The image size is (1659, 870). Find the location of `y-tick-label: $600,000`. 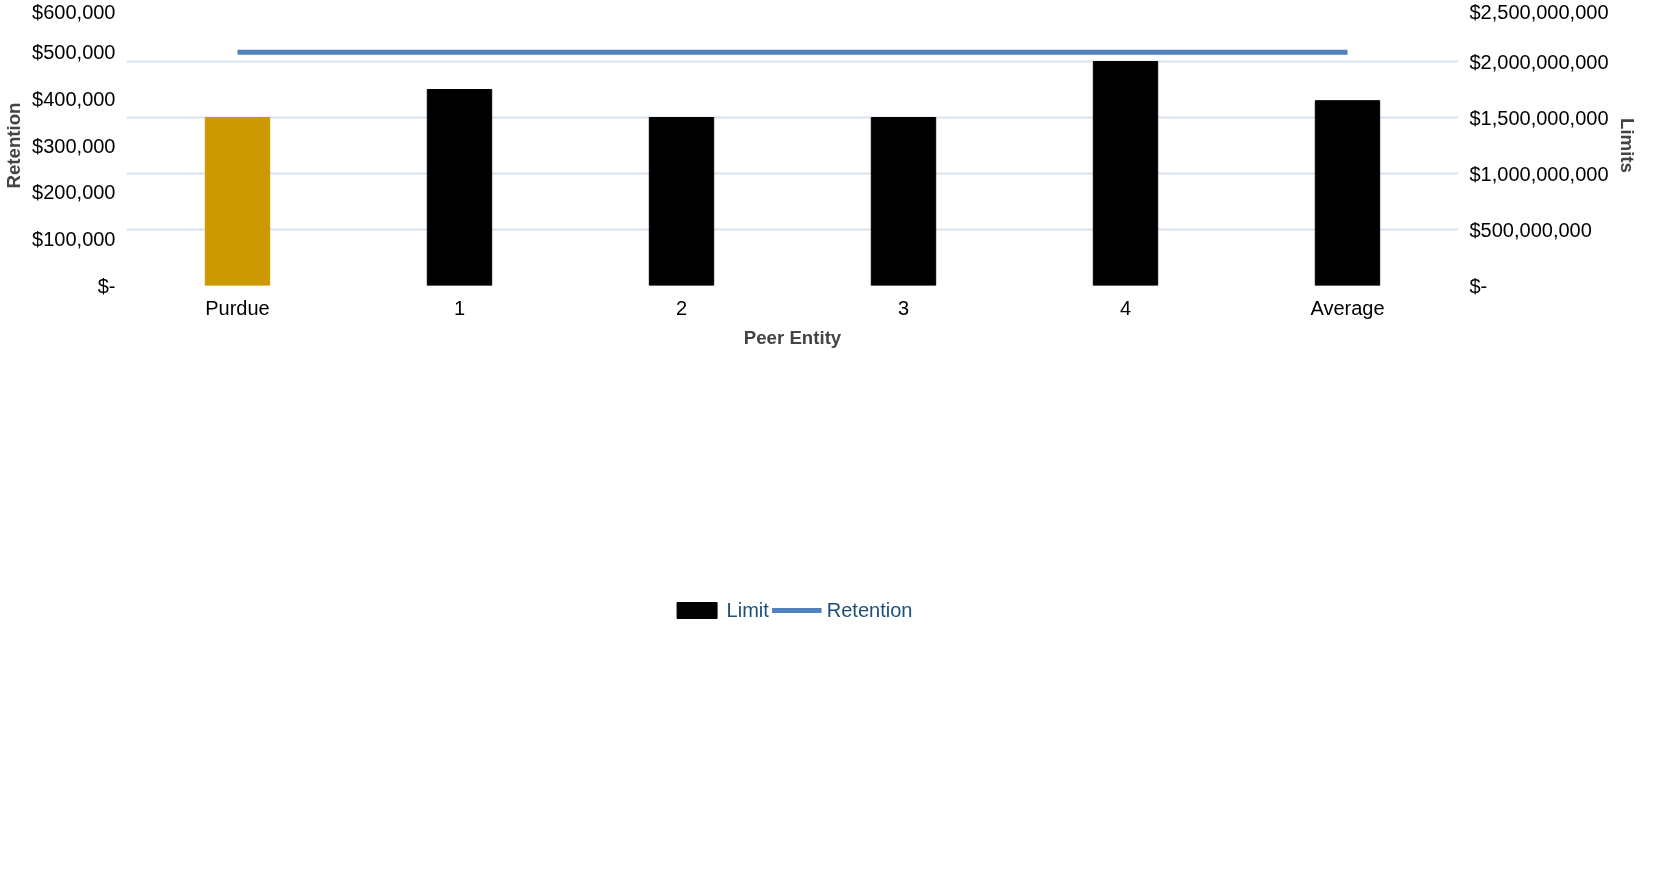

y-tick-label: $600,000 is located at coordinates (74, 11).